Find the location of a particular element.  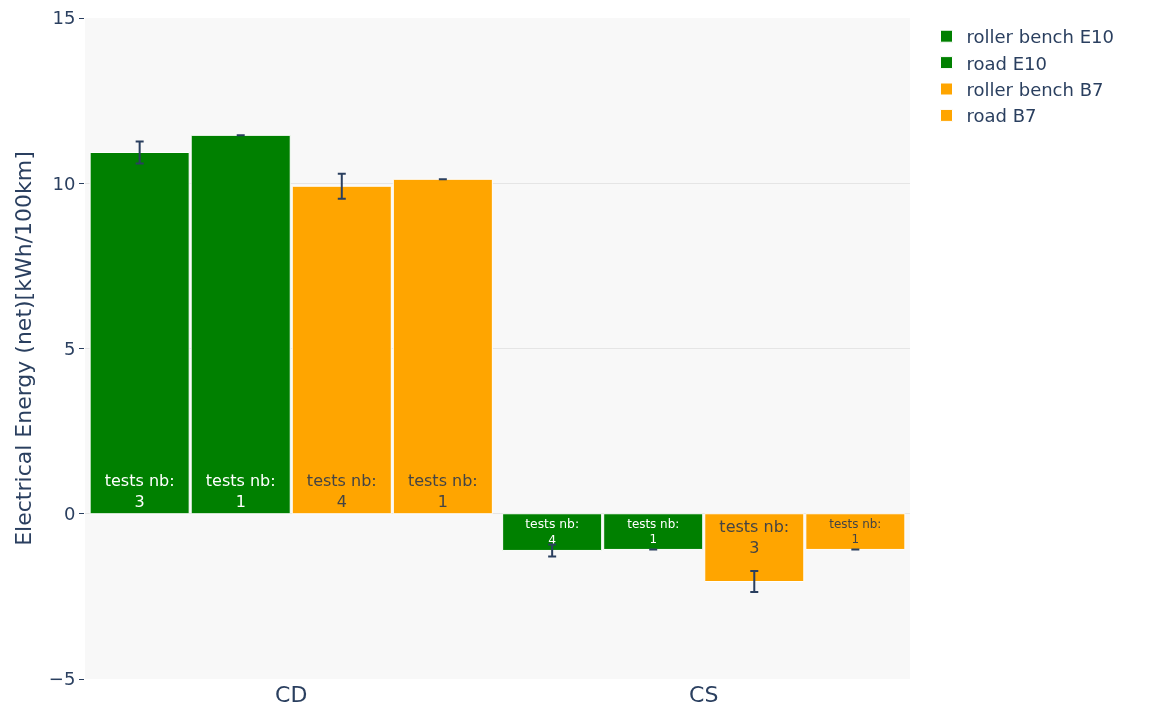

legend-label: roller bench B7 is located at coordinates (1035, 90).